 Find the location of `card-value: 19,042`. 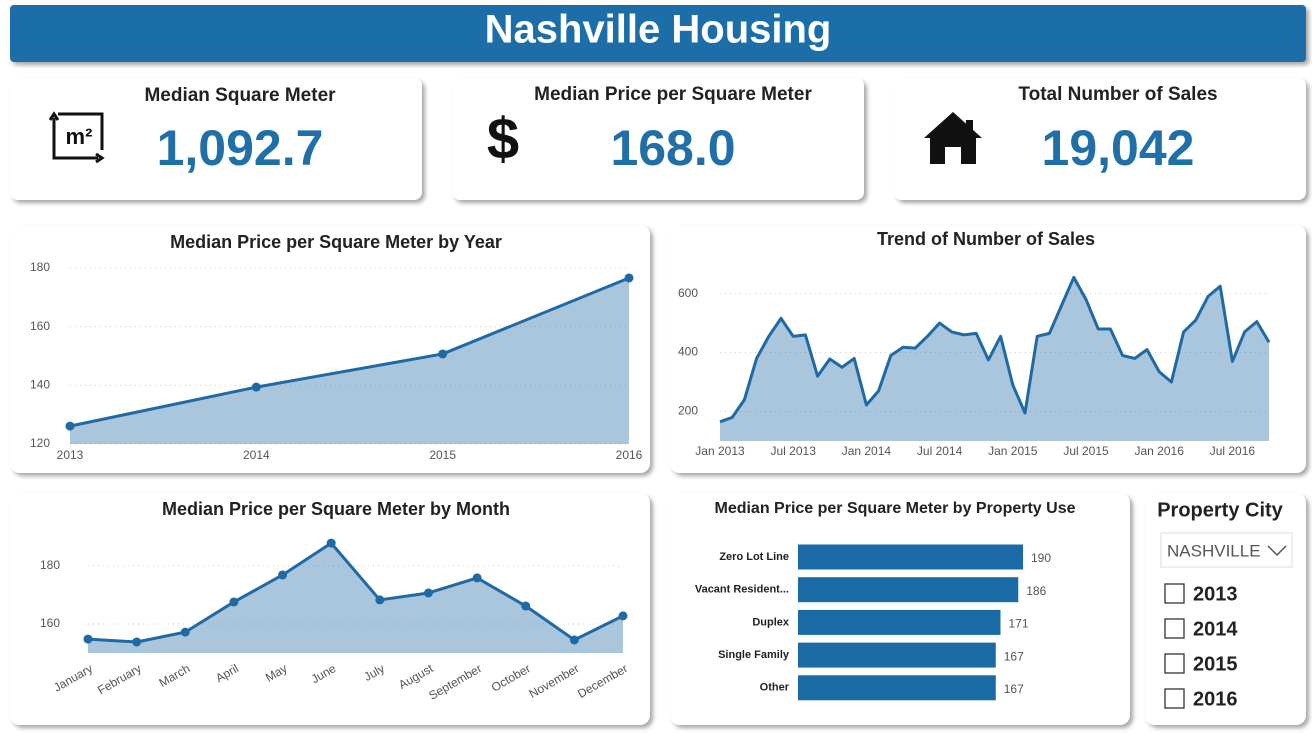

card-value: 19,042 is located at coordinates (1118, 148).